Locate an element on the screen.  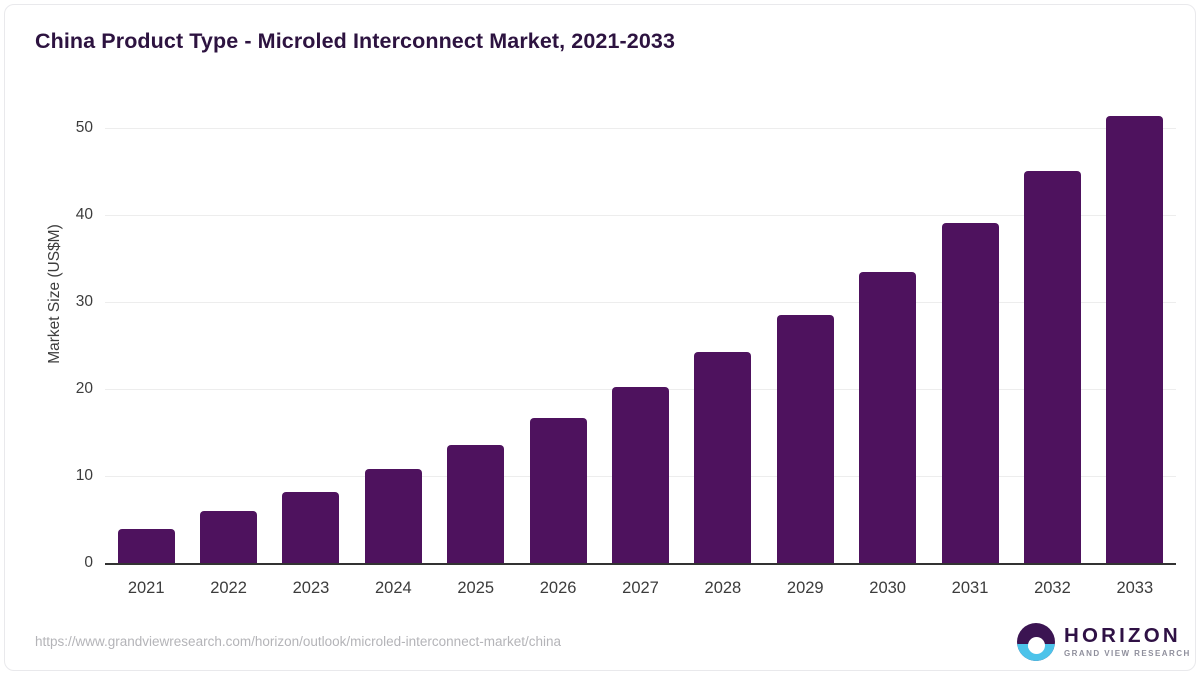
logo-ray-one is located at coordinates (1036, 647).